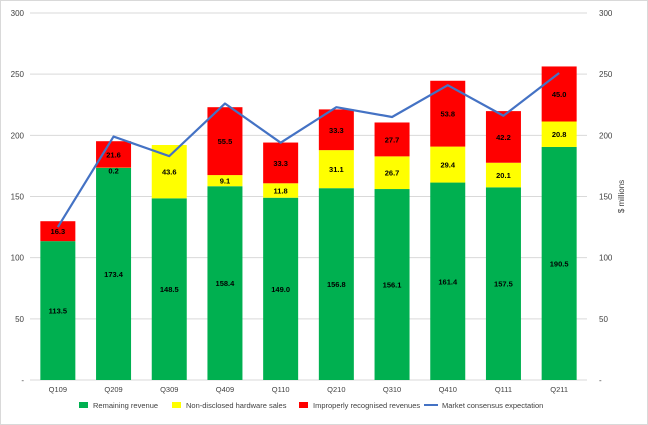  What do you see at coordinates (18, 13) in the screenshot?
I see `y-tick-label-left: 300` at bounding box center [18, 13].